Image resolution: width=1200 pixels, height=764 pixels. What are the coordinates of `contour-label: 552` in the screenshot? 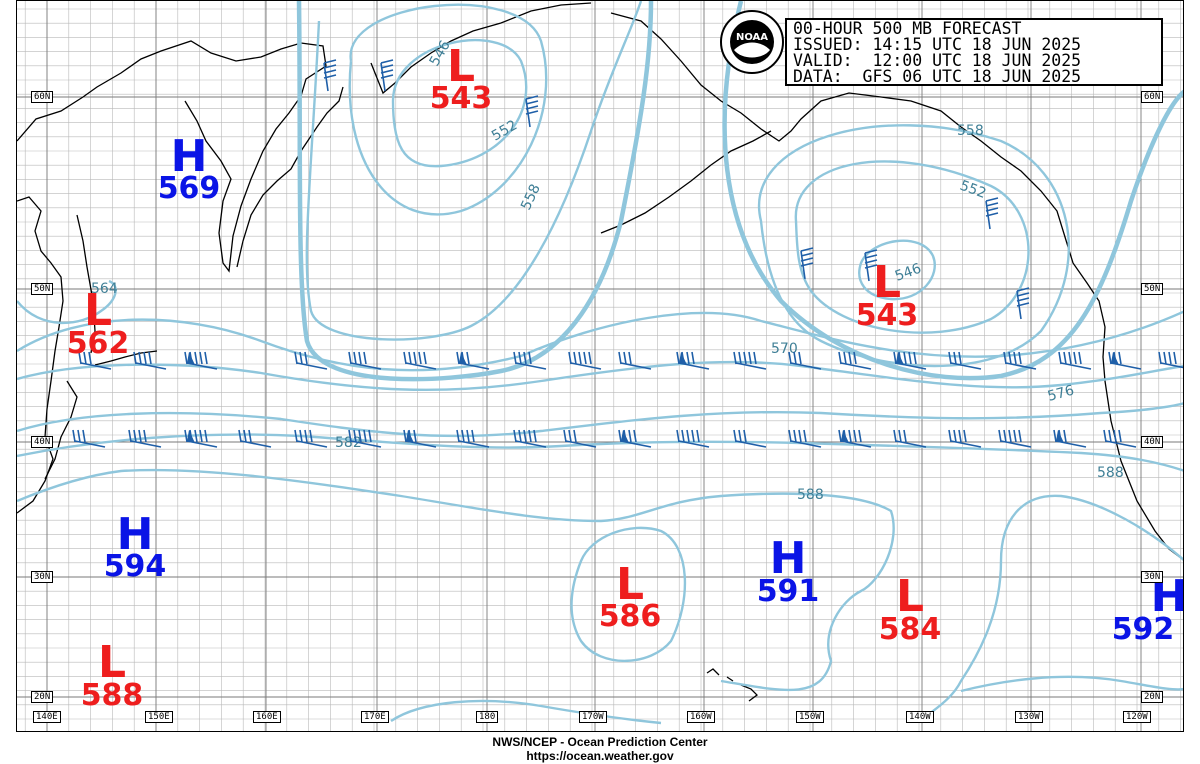 It's located at (973, 190).